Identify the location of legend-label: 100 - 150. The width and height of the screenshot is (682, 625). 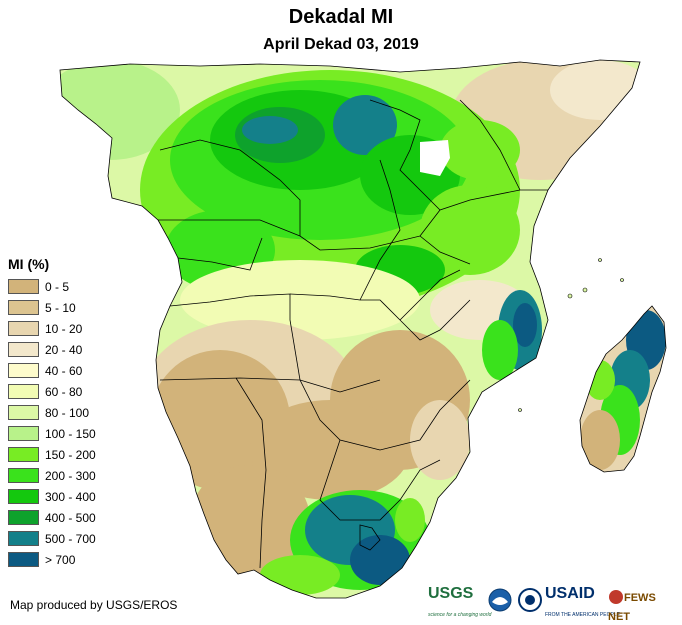
(70, 433).